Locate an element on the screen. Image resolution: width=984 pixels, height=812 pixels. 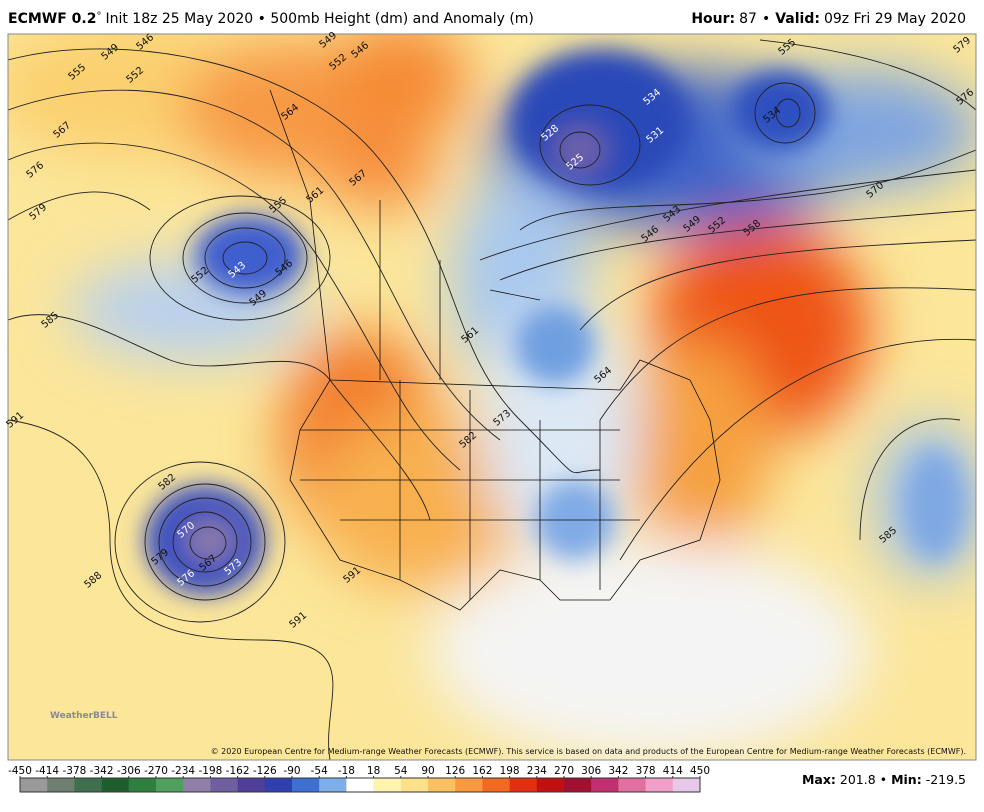
colorbar-tick-label: -18 is located at coordinates (346, 771).